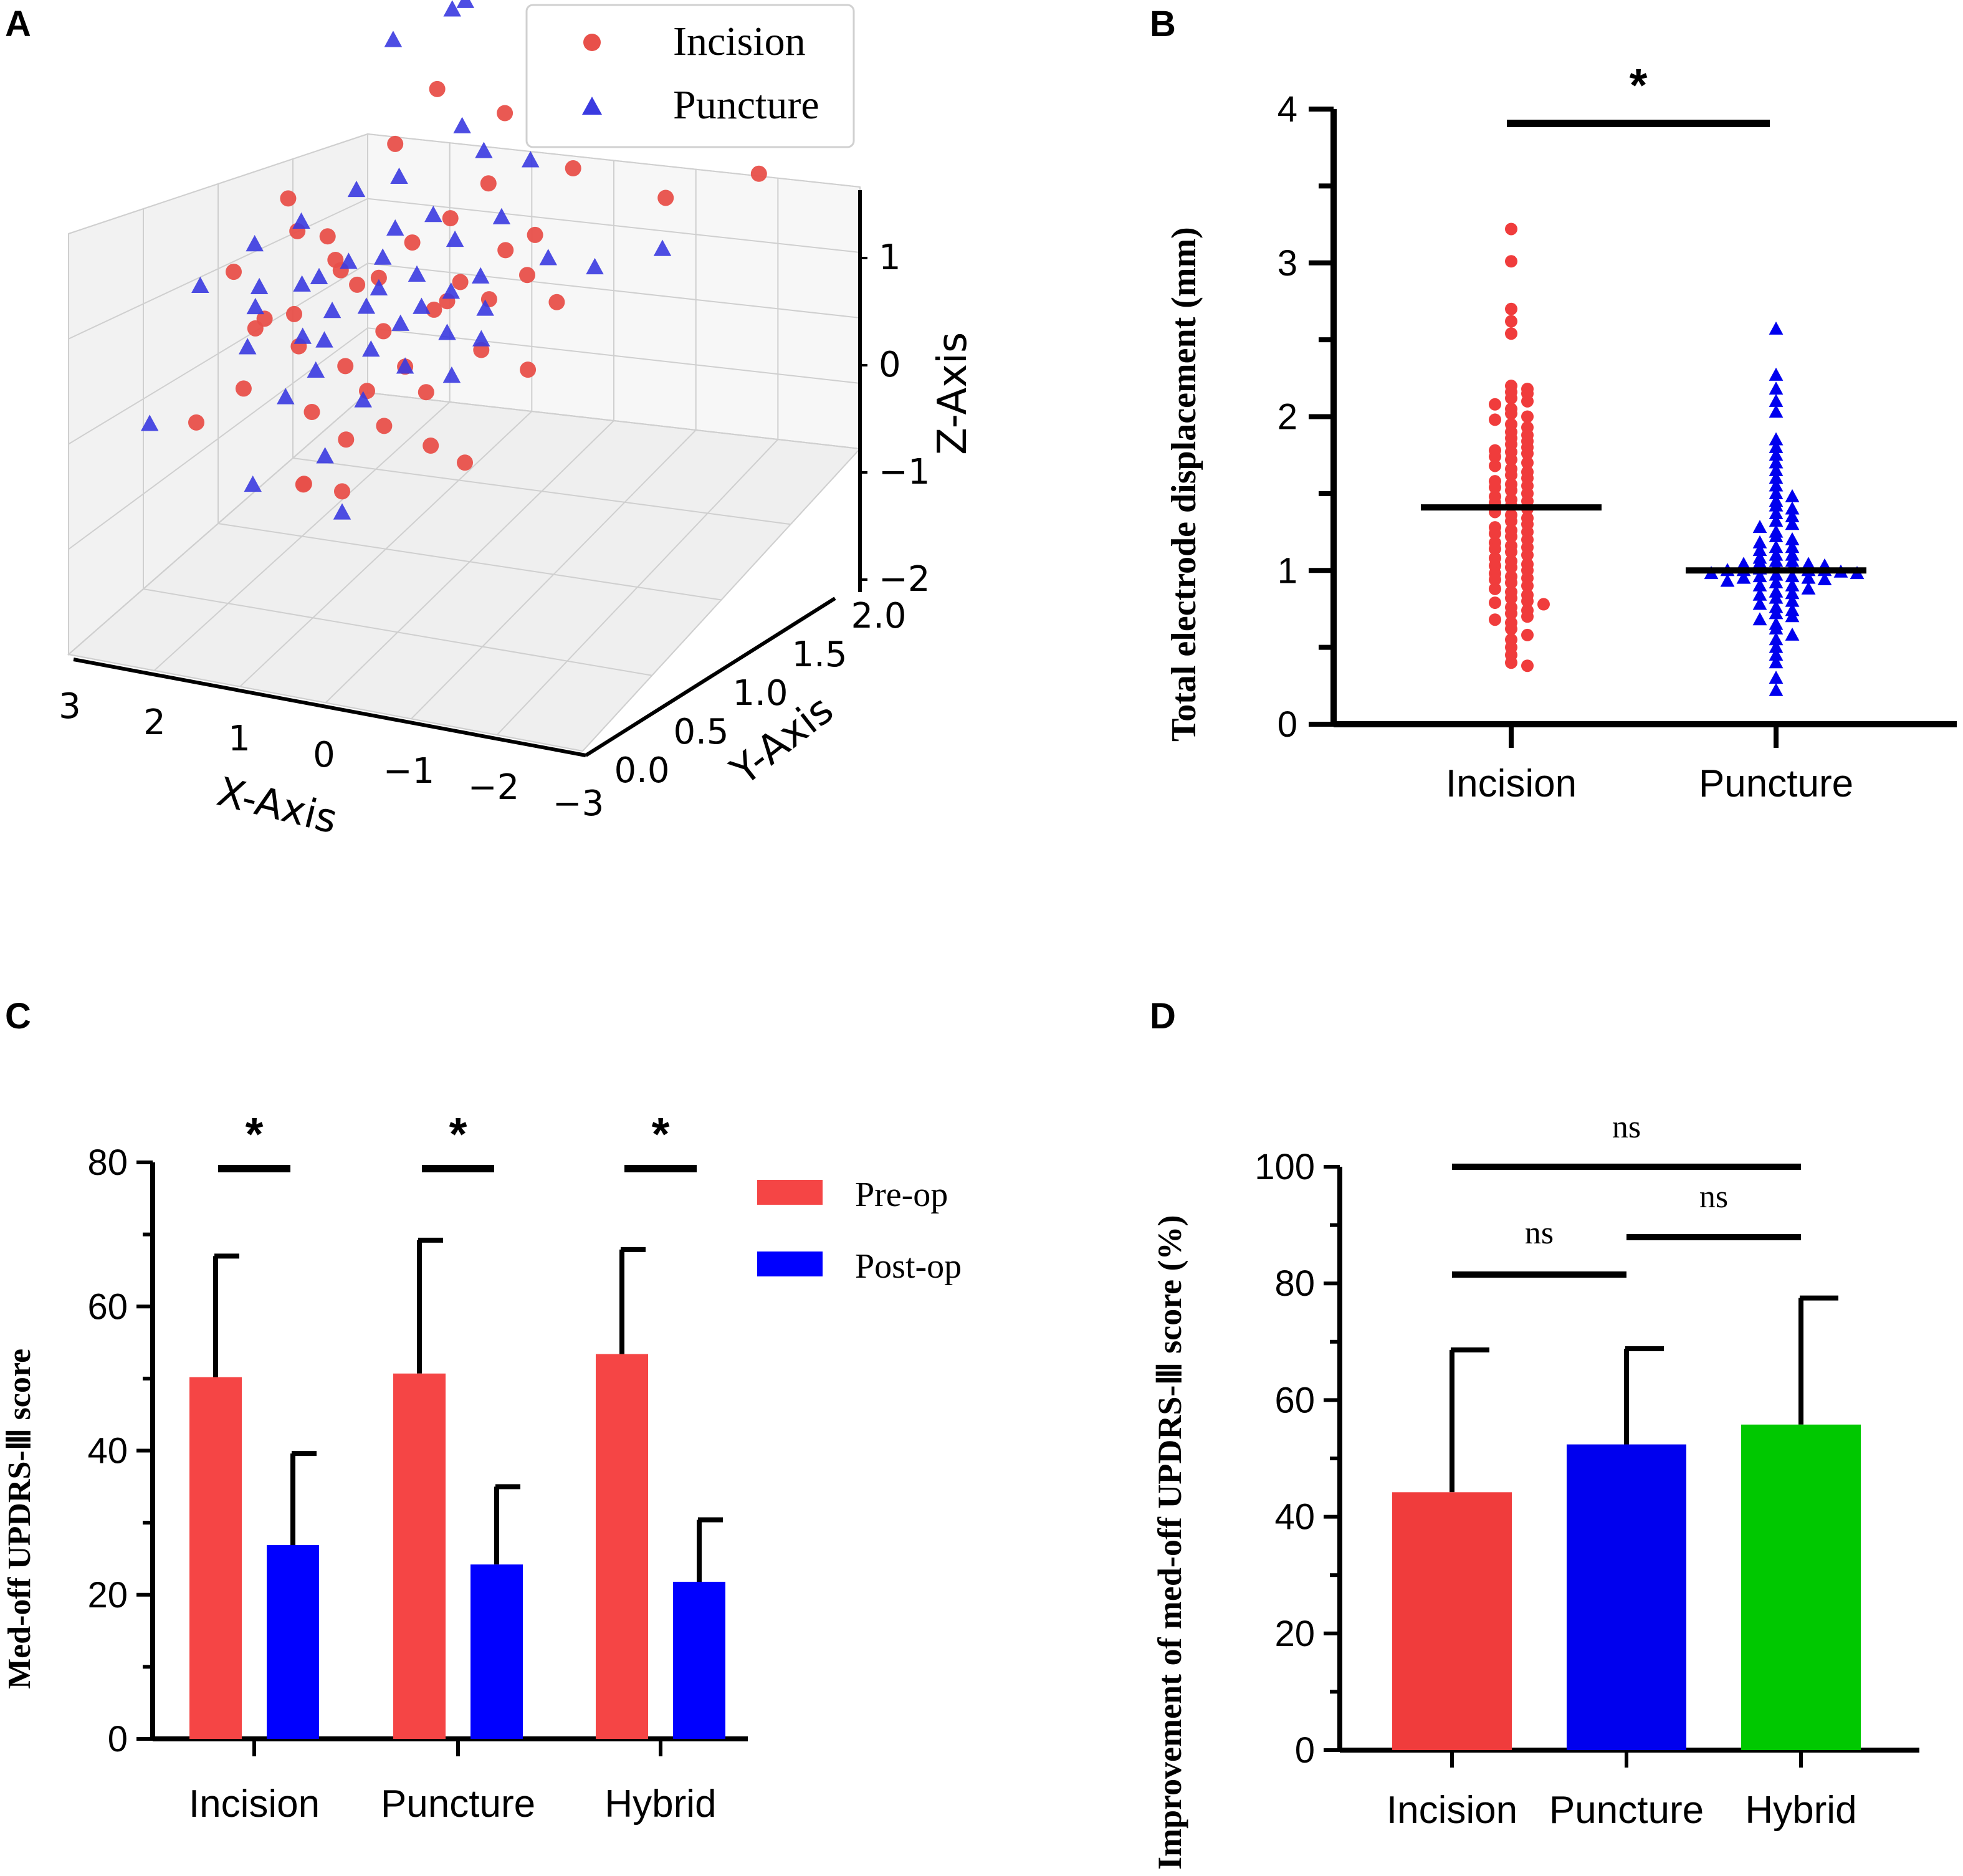 The height and width of the screenshot is (1876, 1963). Describe the element at coordinates (107, 1306) in the screenshot. I see `y-tick-label: 60` at that location.